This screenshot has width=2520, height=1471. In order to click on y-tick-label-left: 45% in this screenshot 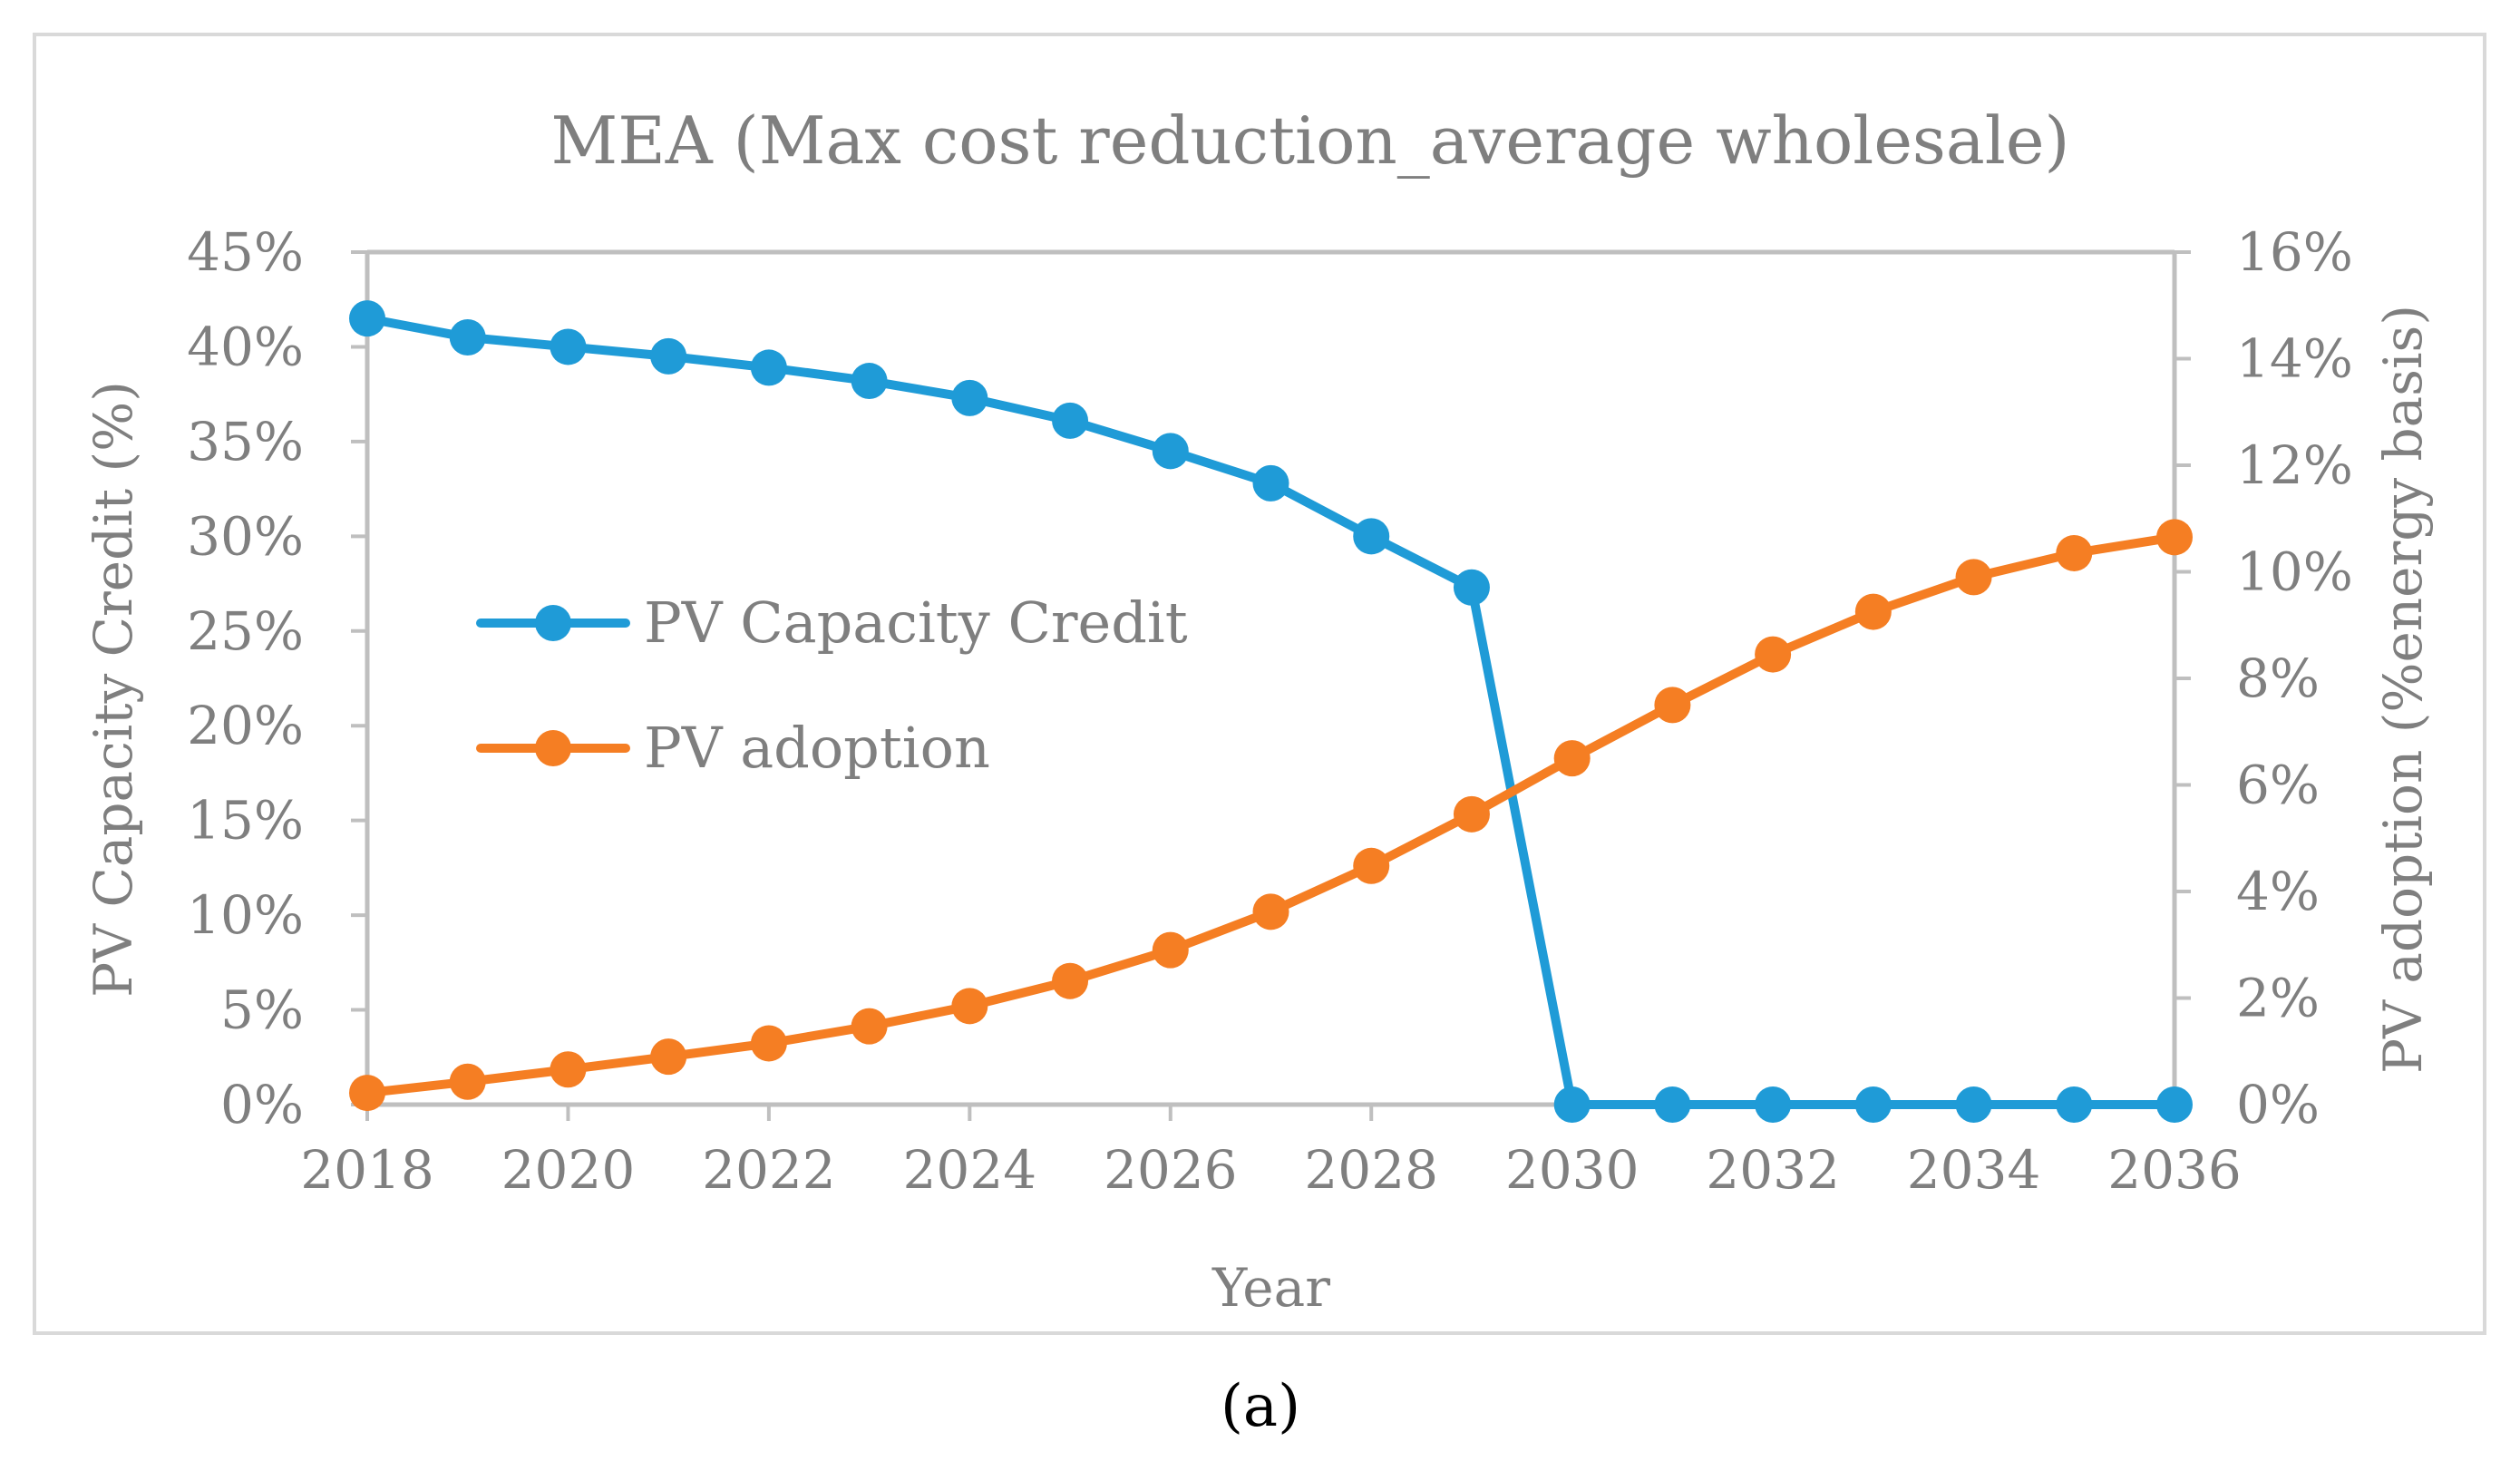, I will do `click(246, 252)`.